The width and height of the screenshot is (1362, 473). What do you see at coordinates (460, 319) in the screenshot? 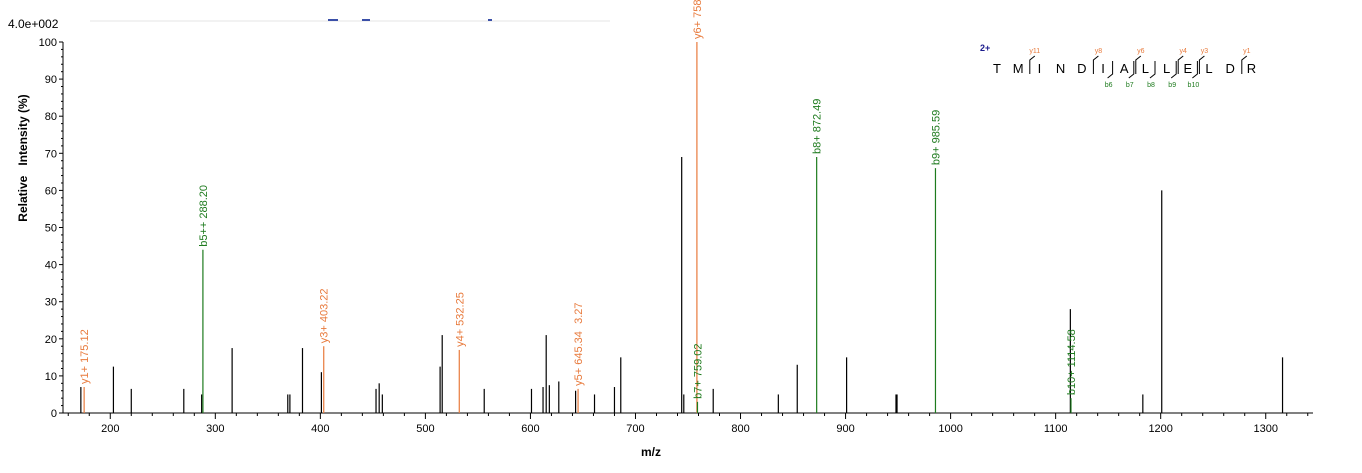
I see `peak-label: y4+ 532.25` at bounding box center [460, 319].